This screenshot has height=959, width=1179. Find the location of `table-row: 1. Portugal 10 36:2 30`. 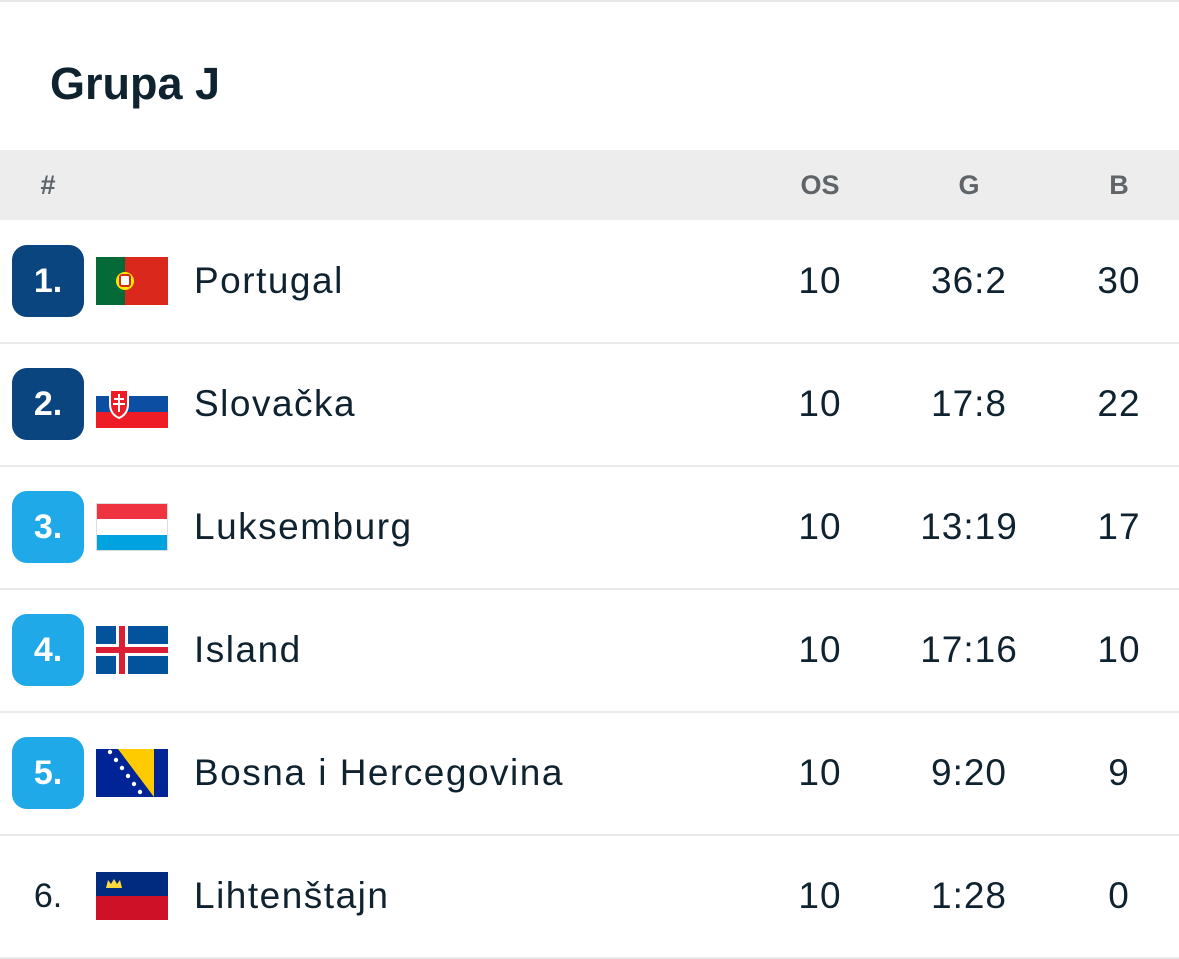

table-row: 1. Portugal 10 36:2 30 is located at coordinates (589, 282).